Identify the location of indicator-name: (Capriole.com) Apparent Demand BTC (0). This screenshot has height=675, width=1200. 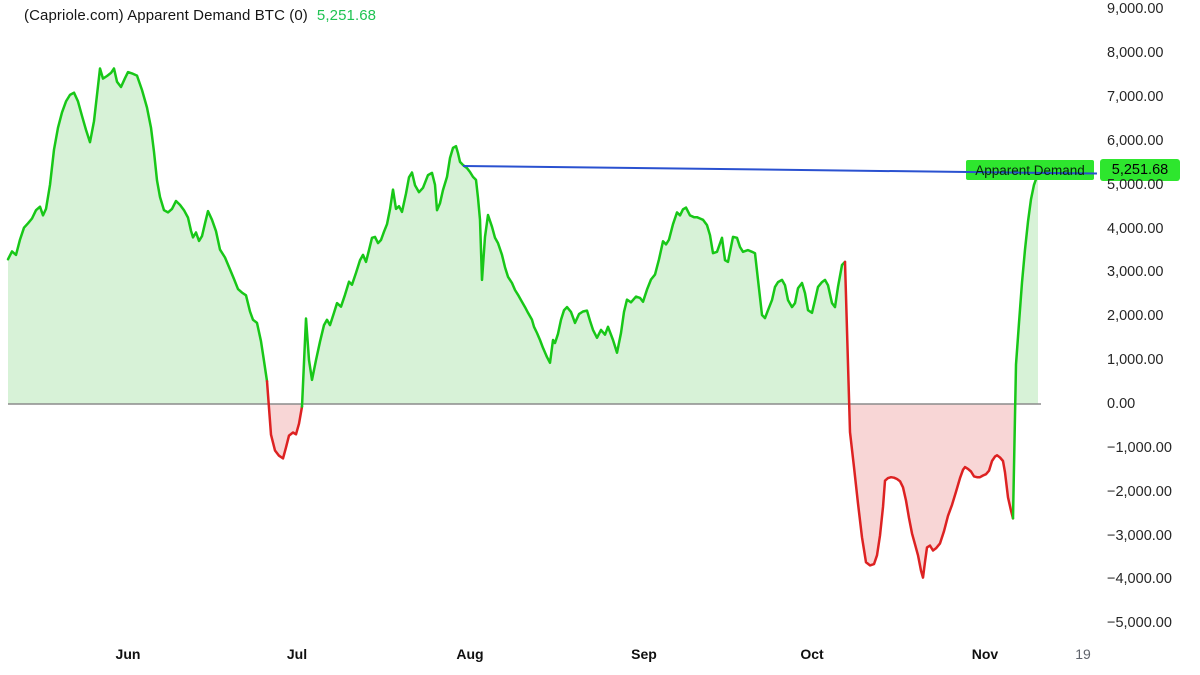
(166, 15).